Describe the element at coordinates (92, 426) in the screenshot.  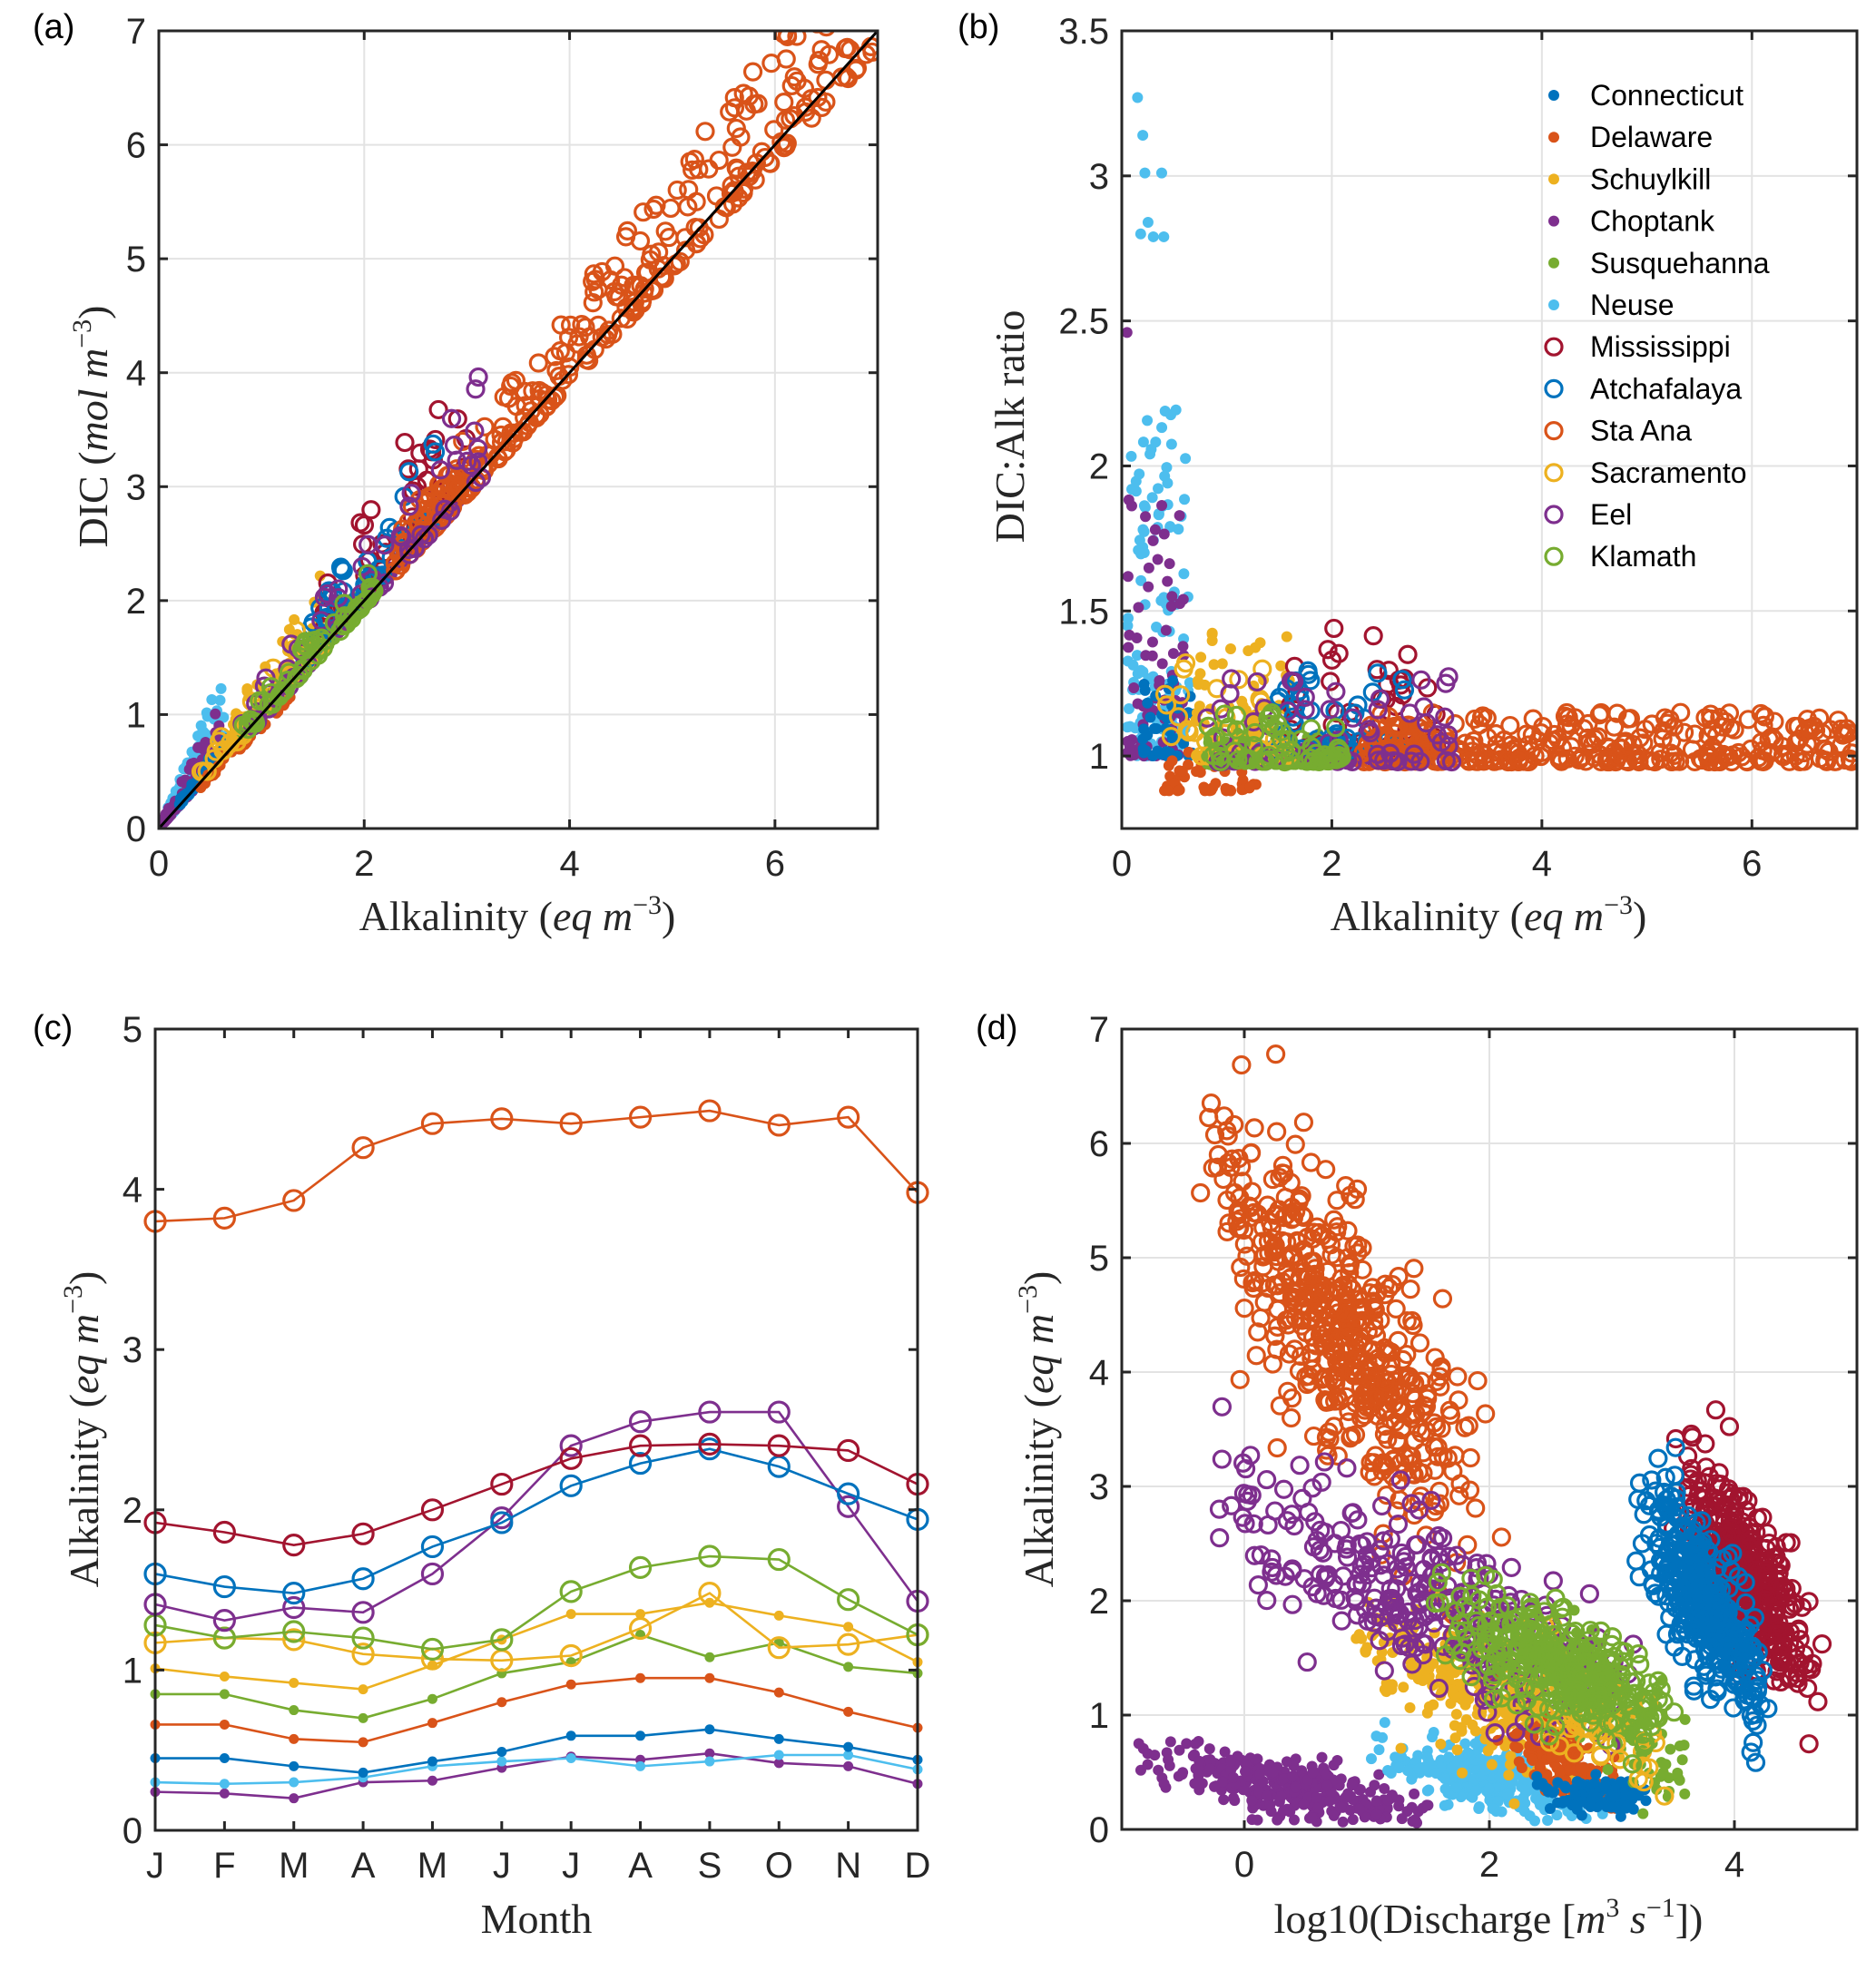
I see `panel-a-ylabel: DIC (mol m−3)` at that location.